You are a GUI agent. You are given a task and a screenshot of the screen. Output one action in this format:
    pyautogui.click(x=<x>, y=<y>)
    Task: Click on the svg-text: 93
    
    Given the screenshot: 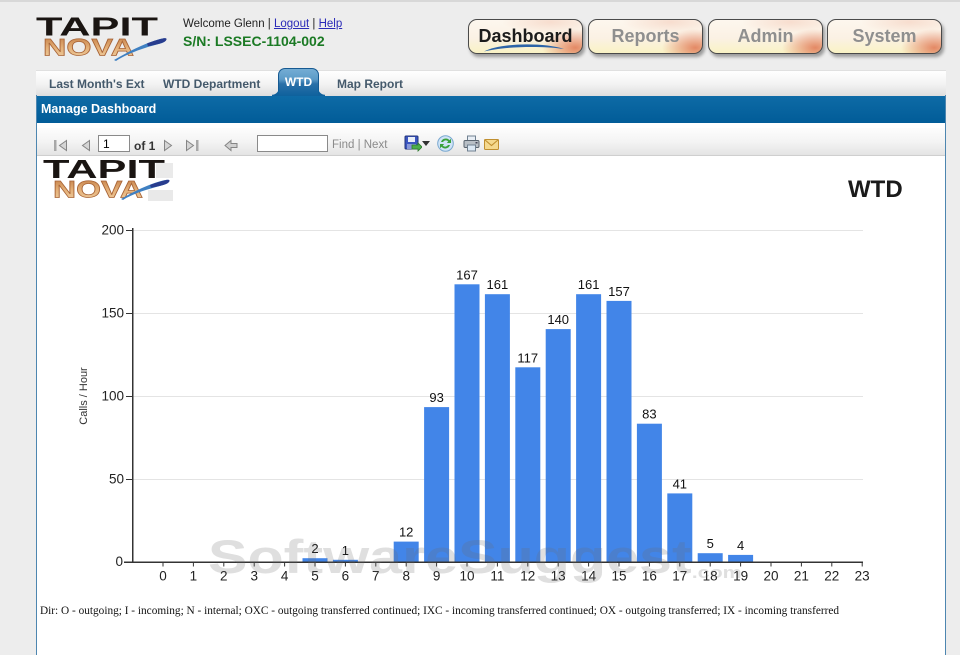 What is the action you would take?
    pyautogui.click(x=436, y=397)
    